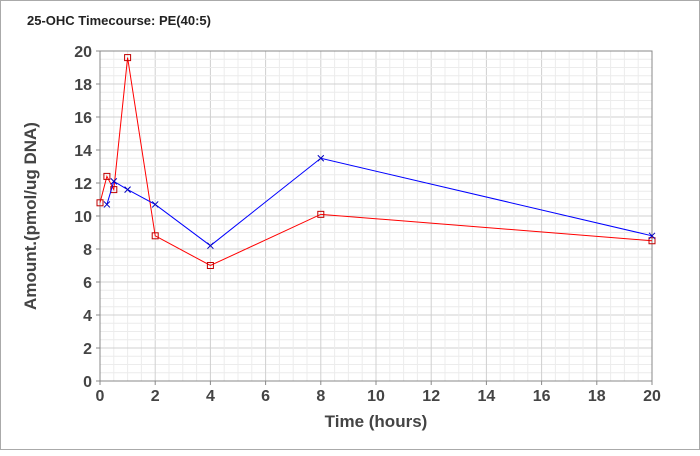 The height and width of the screenshot is (456, 700). I want to click on y-tick-label: 2, so click(87, 349).